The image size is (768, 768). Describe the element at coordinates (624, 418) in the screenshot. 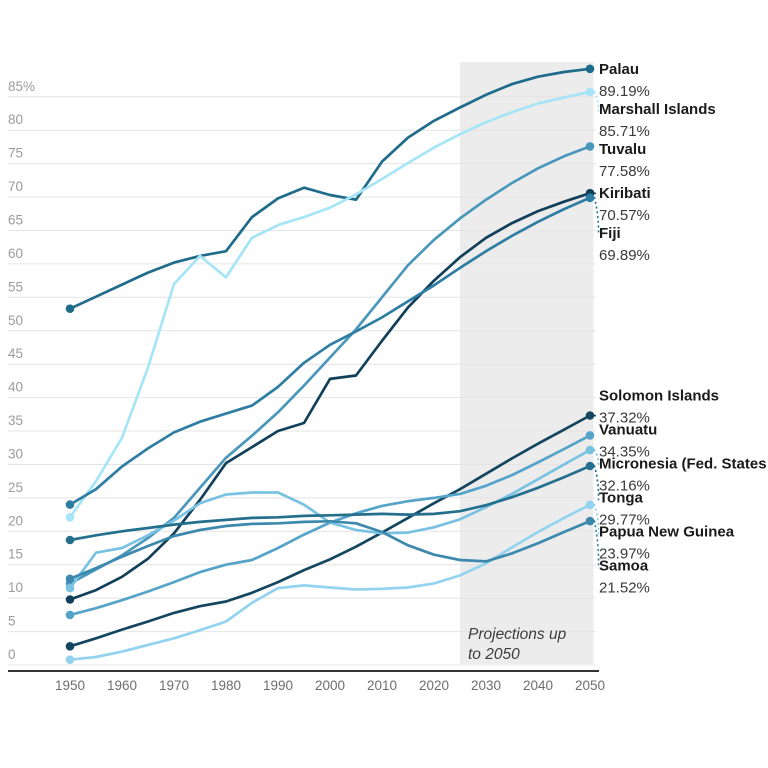

I see `series-value-solomon-islands: 37.32%` at that location.